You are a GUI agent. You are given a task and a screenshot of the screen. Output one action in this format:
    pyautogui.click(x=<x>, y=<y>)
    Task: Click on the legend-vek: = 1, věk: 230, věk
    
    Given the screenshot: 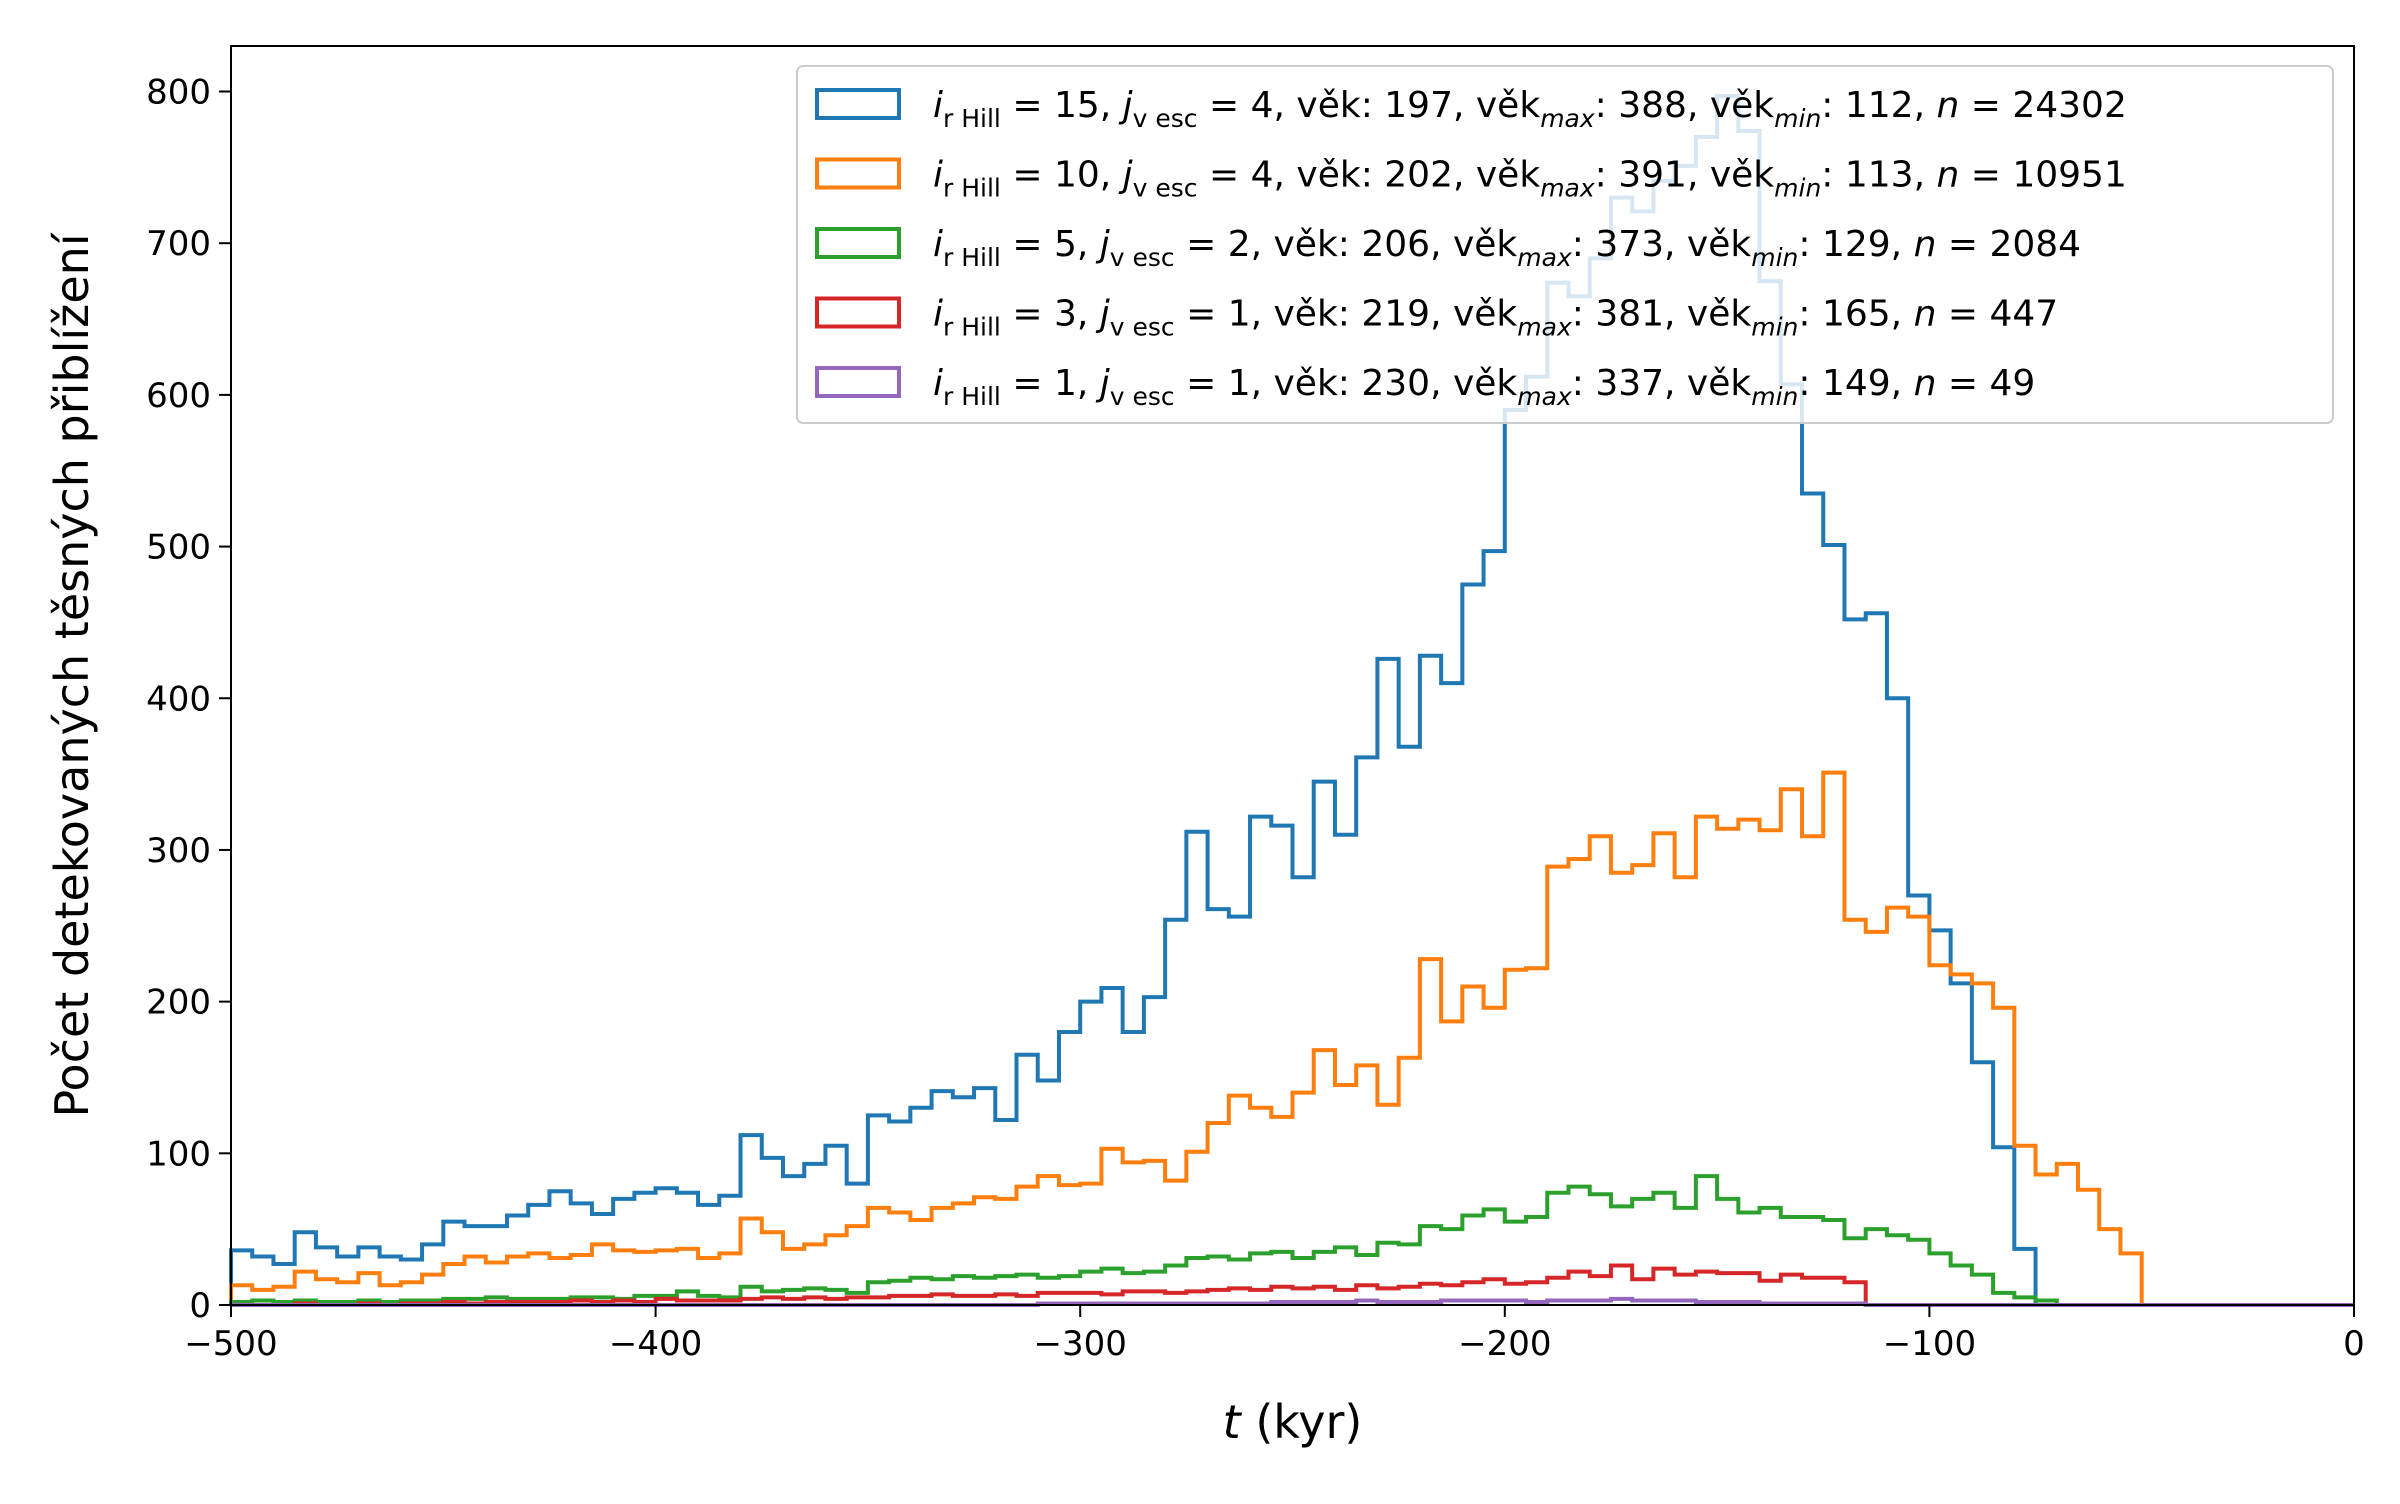 What is the action you would take?
    pyautogui.click(x=1346, y=383)
    